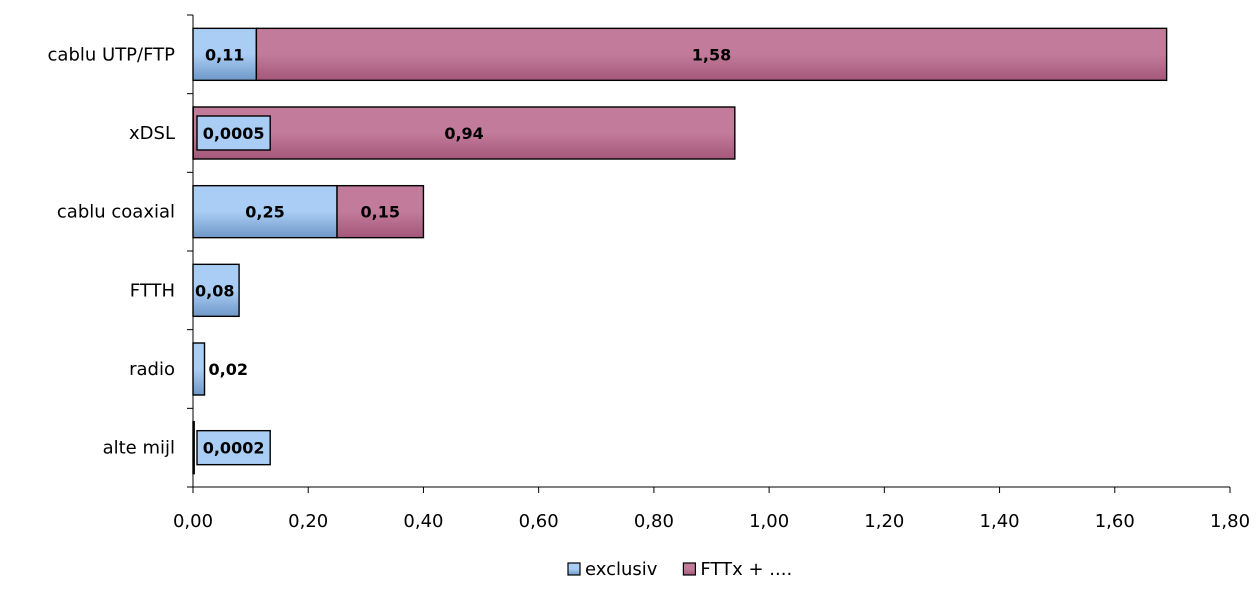 This screenshot has height=600, width=1260. I want to click on data-label: 0,0005, so click(234, 133).